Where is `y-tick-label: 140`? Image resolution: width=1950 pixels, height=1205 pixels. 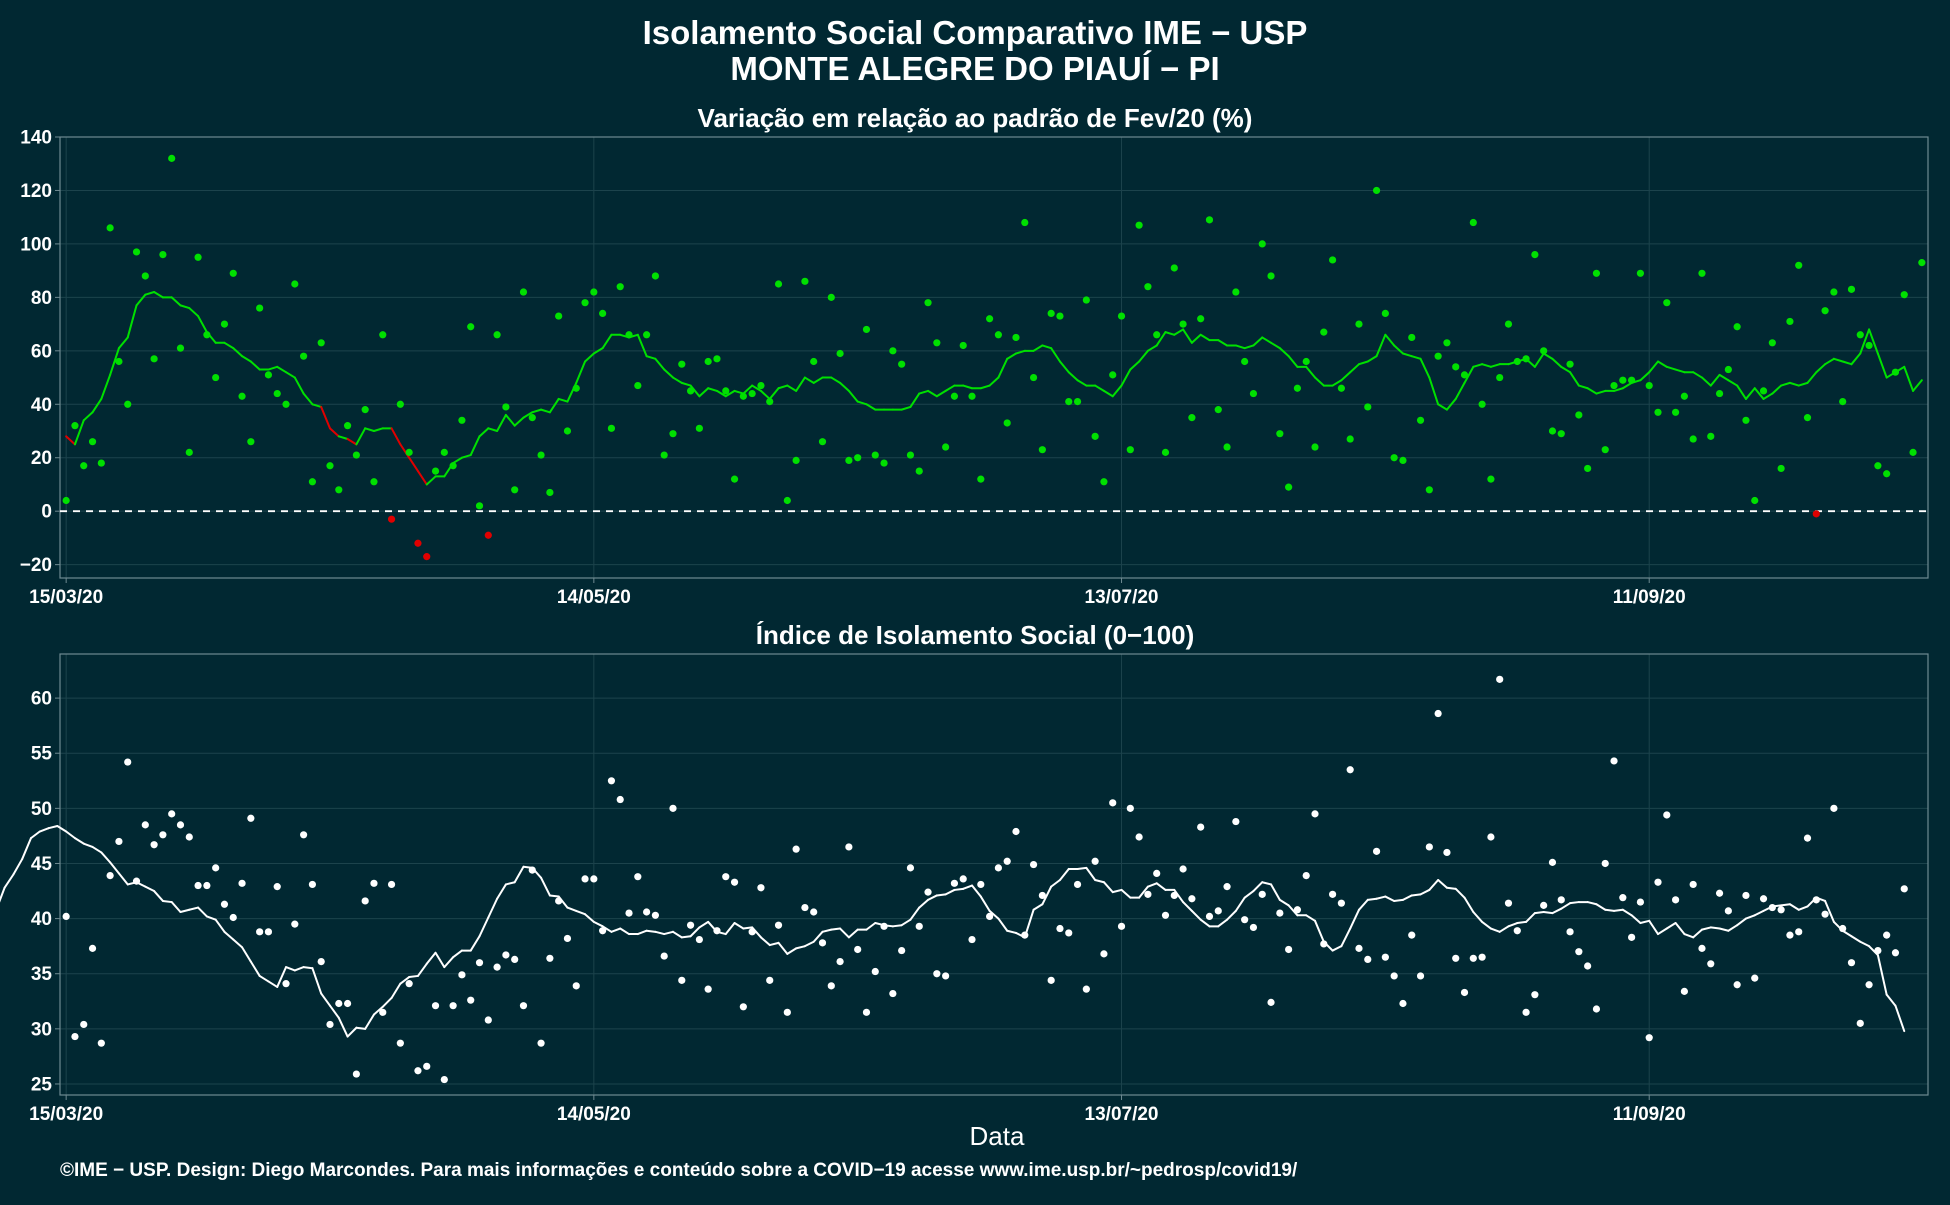
y-tick-label: 140 is located at coordinates (36, 138).